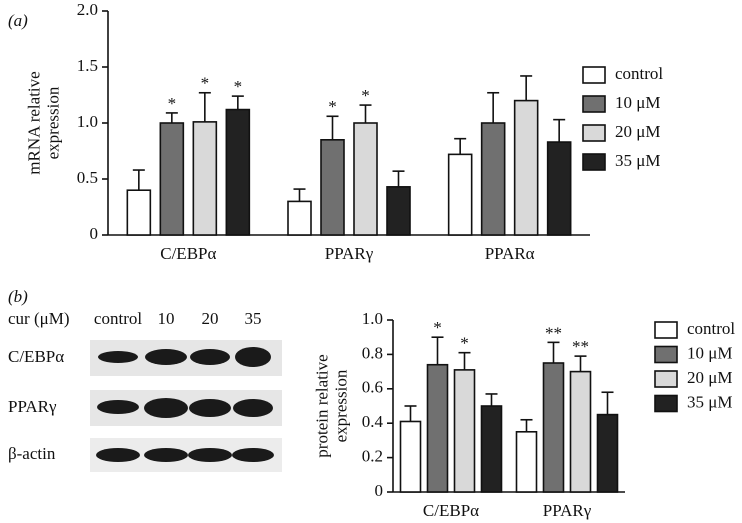 This screenshot has width=742, height=523. What do you see at coordinates (185, 404) in the screenshot?
I see `blot-bands` at bounding box center [185, 404].